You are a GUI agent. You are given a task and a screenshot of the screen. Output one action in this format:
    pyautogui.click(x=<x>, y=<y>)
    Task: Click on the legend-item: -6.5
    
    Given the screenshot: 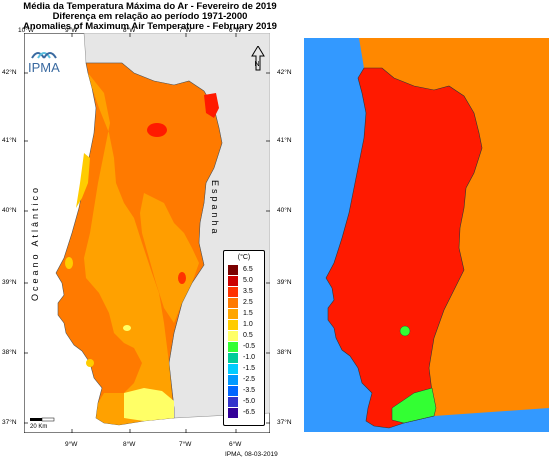 What is the action you would take?
    pyautogui.click(x=245, y=413)
    